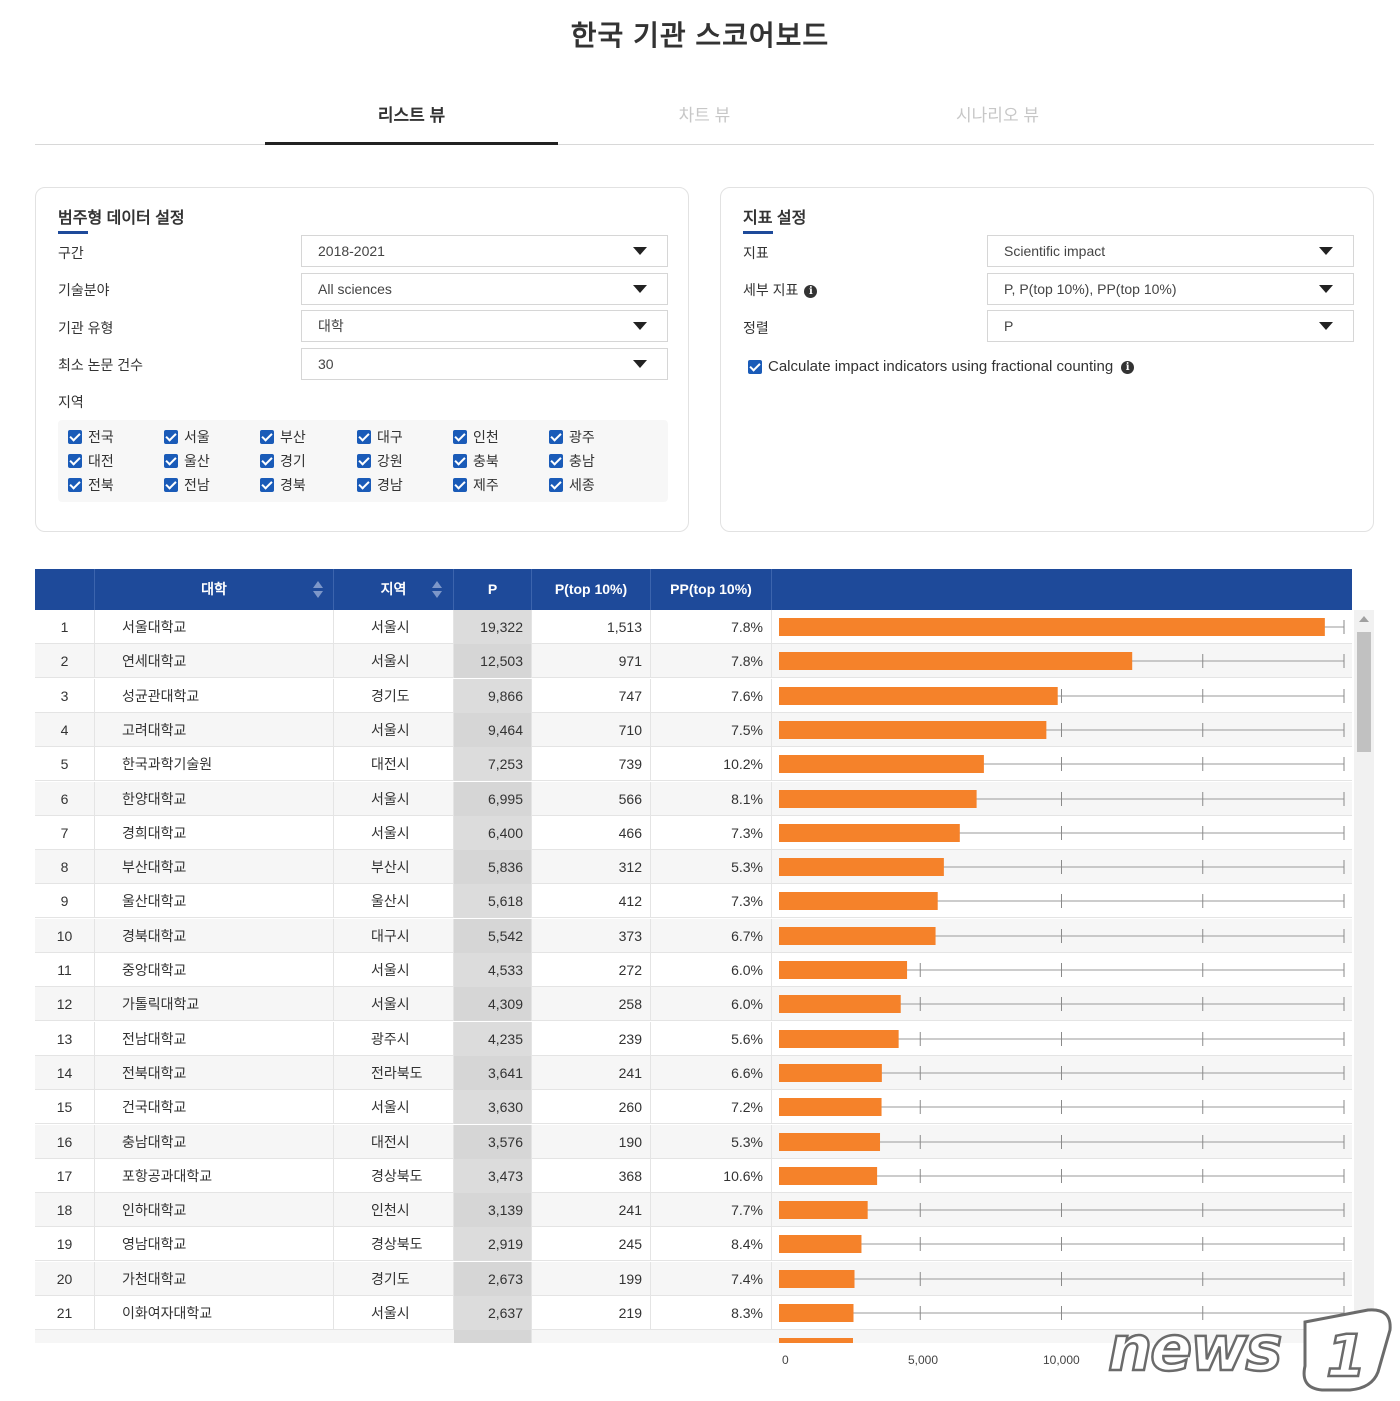 Image resolution: width=1400 pixels, height=1401 pixels. I want to click on indicator-select: Scientific impact, so click(1170, 251).